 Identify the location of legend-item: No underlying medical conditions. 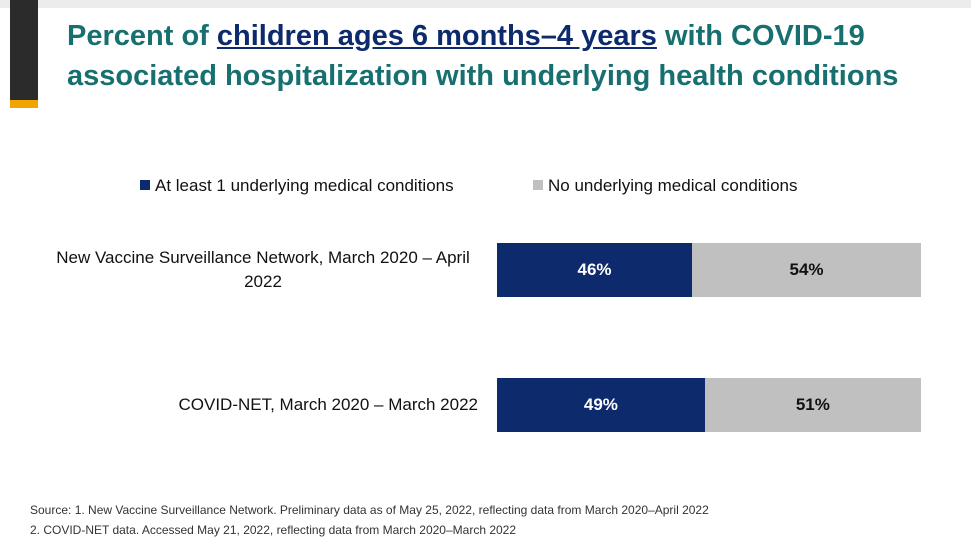
(665, 186).